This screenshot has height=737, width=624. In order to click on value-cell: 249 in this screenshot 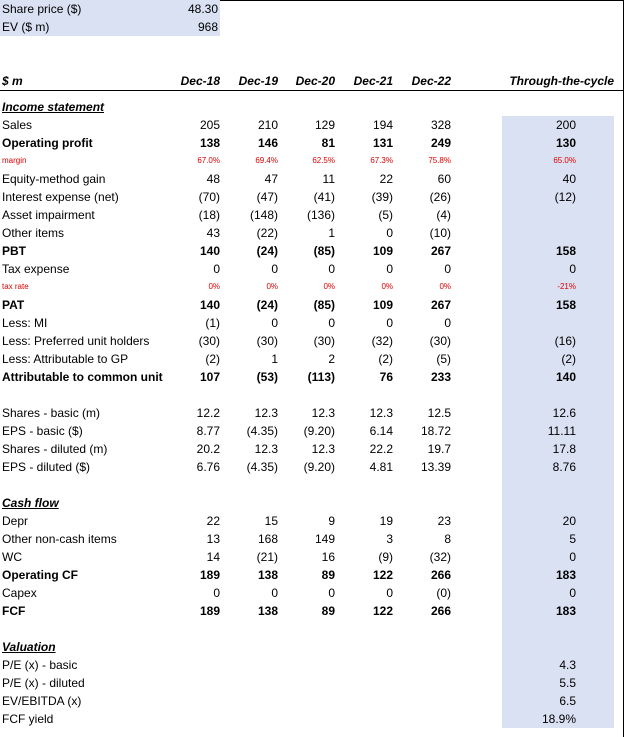, I will do `click(440, 143)`.